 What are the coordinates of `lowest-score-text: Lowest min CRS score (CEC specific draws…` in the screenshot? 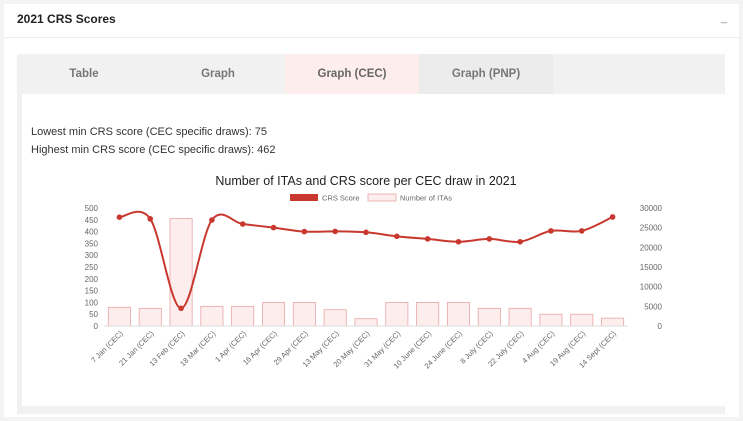 It's located at (149, 132).